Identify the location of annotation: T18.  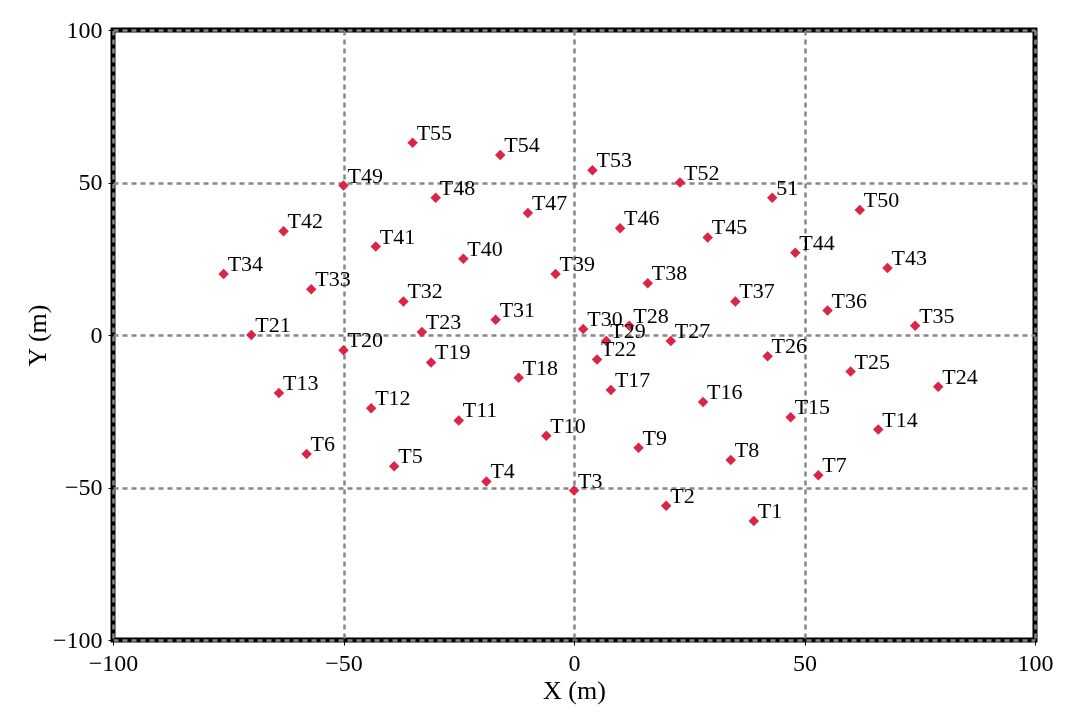
(540, 367).